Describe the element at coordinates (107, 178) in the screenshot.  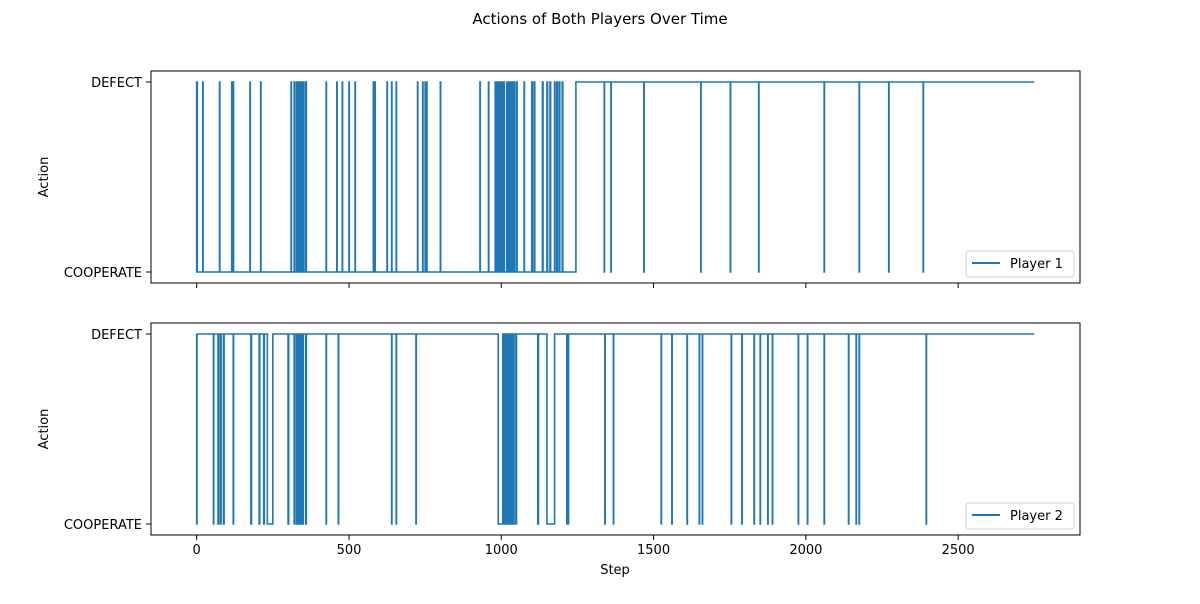
I see `y-ticks-top: COOPERATE DEFECT` at that location.